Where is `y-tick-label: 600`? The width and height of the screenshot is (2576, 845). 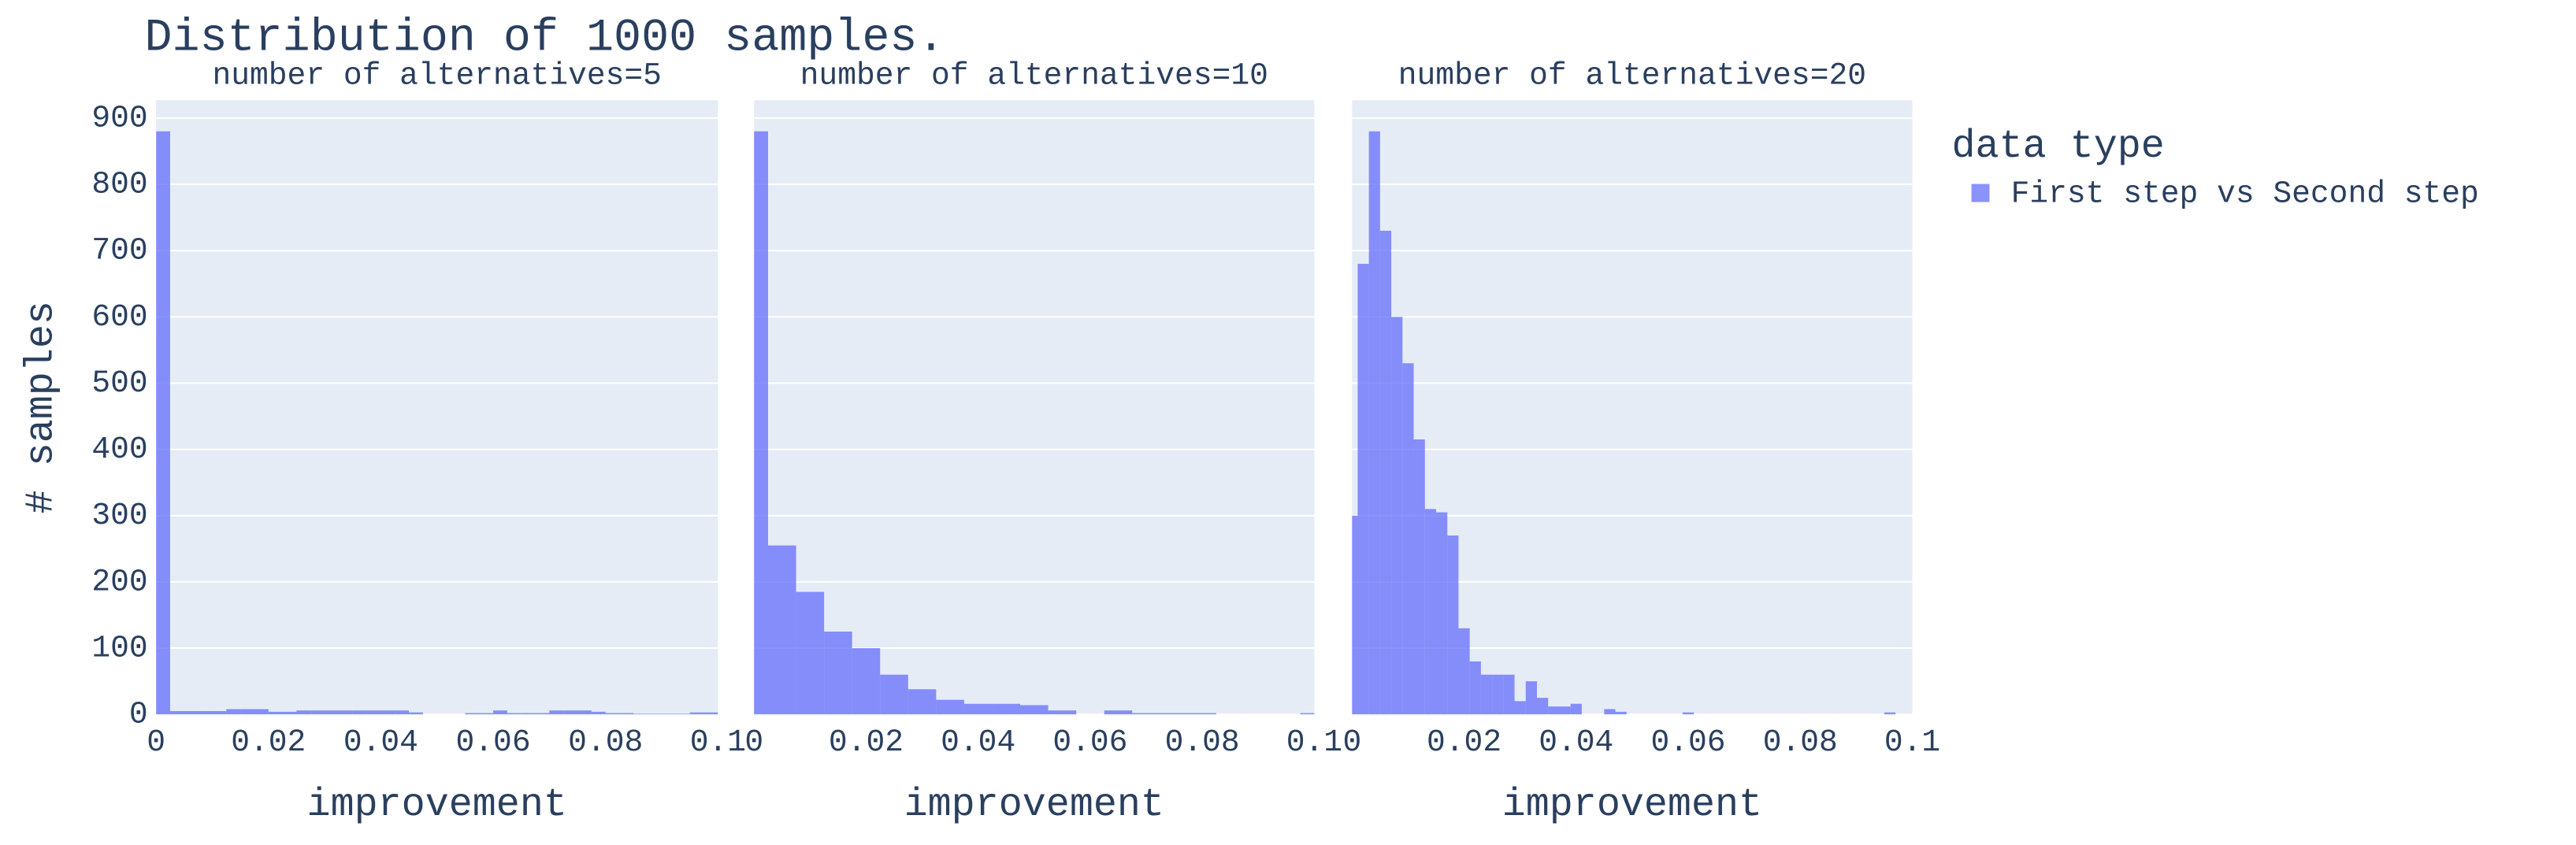
y-tick-label: 600 is located at coordinates (119, 317).